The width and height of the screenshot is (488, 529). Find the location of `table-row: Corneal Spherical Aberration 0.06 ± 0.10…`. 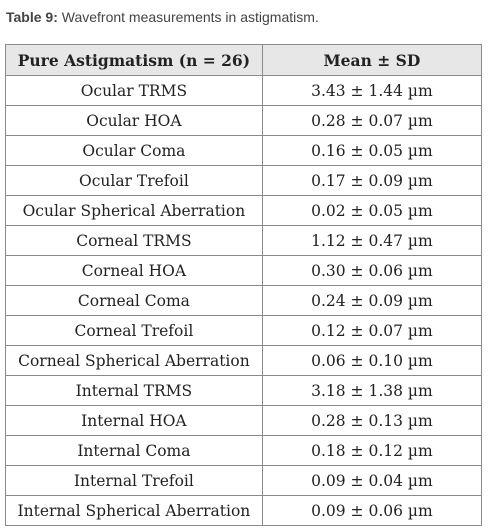

table-row: Corneal Spherical Aberration 0.06 ± 0.10… is located at coordinates (244, 360).